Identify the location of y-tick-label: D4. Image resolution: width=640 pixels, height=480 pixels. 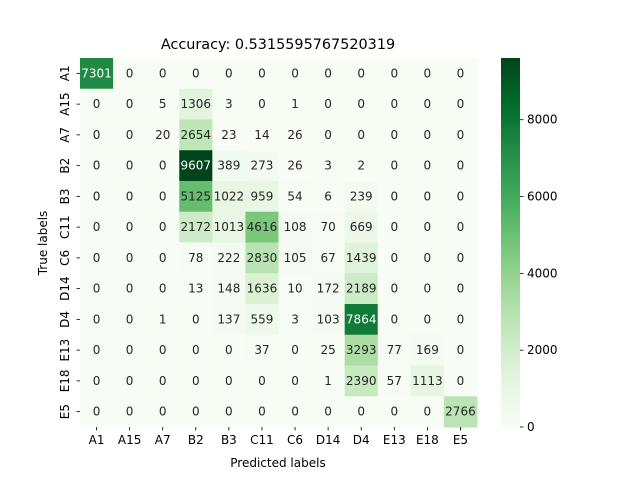
(65, 319).